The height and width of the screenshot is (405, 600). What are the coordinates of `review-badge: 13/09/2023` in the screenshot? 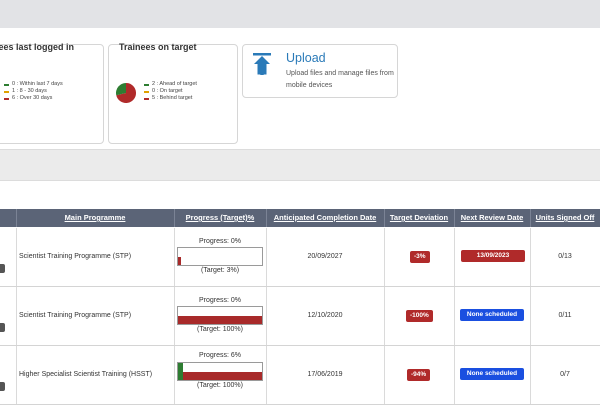 It's located at (493, 256).